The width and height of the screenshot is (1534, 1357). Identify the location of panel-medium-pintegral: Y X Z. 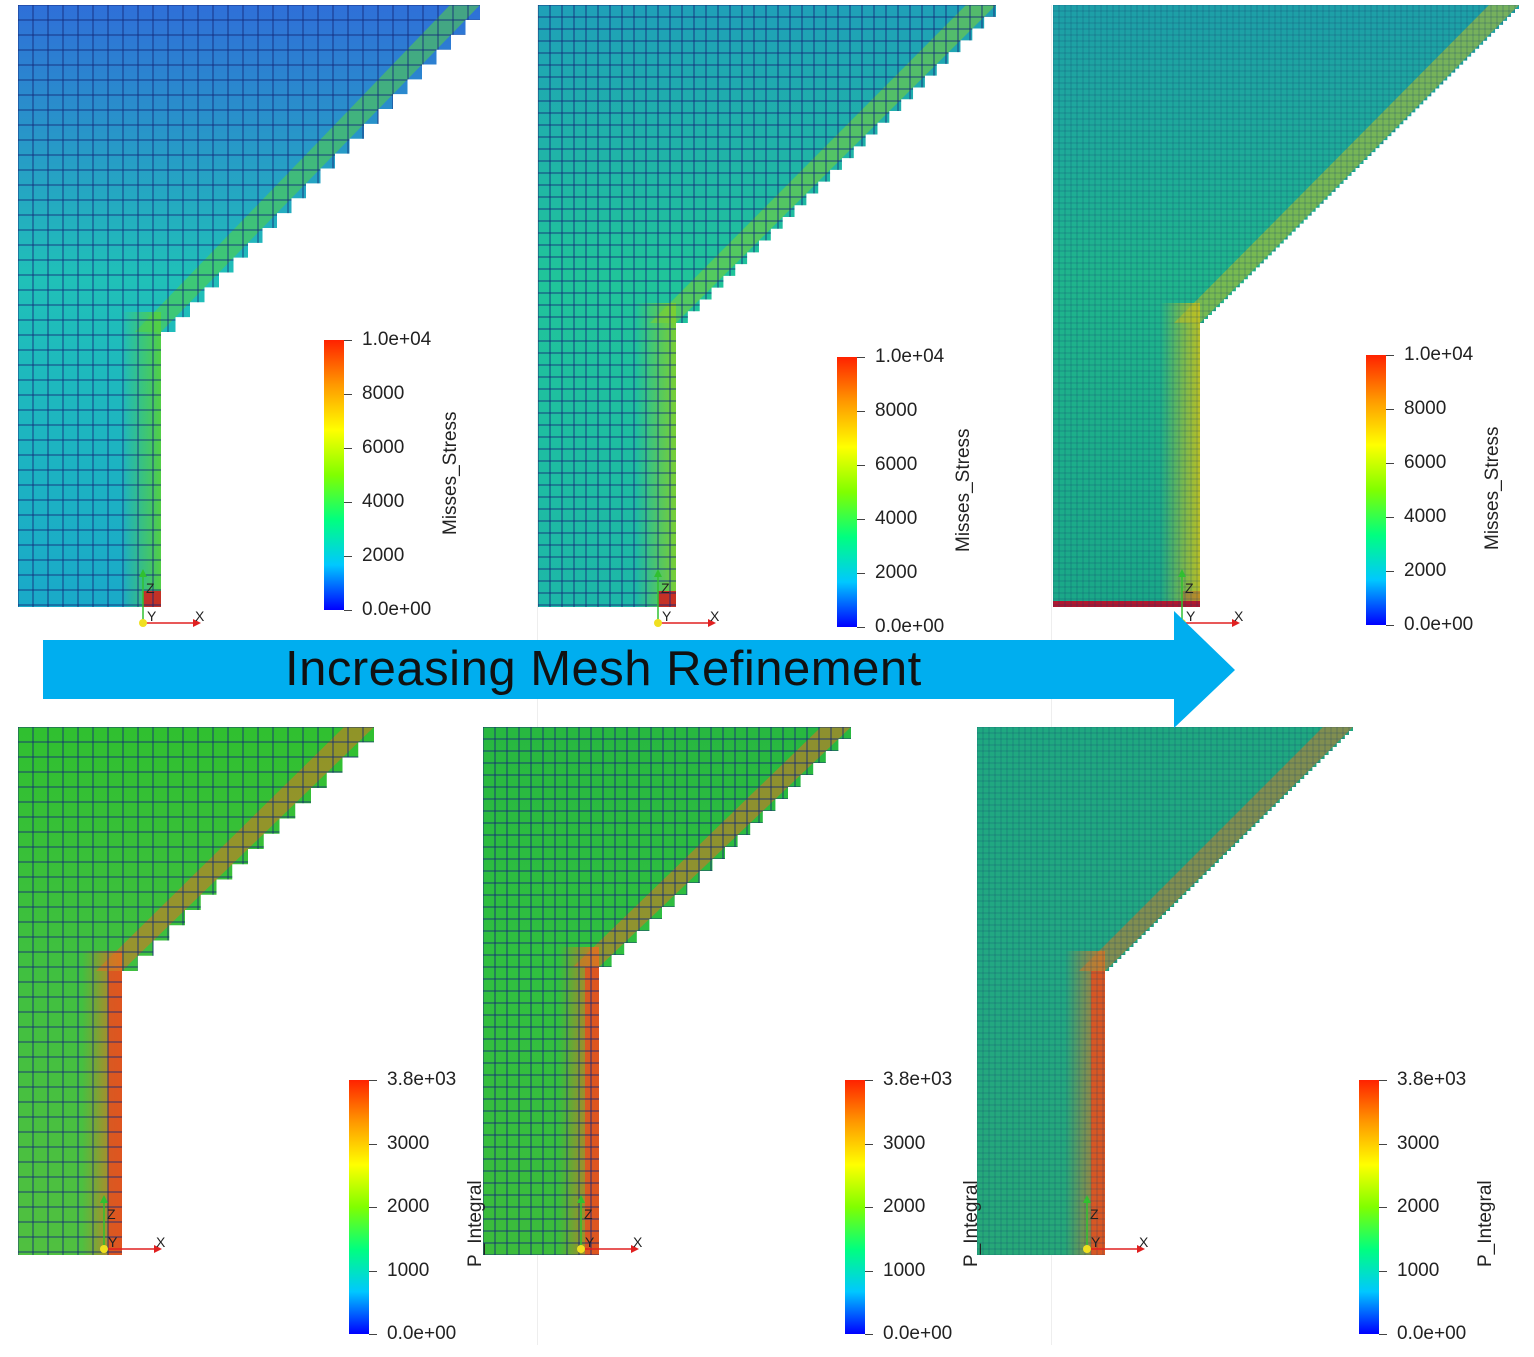
(667, 991).